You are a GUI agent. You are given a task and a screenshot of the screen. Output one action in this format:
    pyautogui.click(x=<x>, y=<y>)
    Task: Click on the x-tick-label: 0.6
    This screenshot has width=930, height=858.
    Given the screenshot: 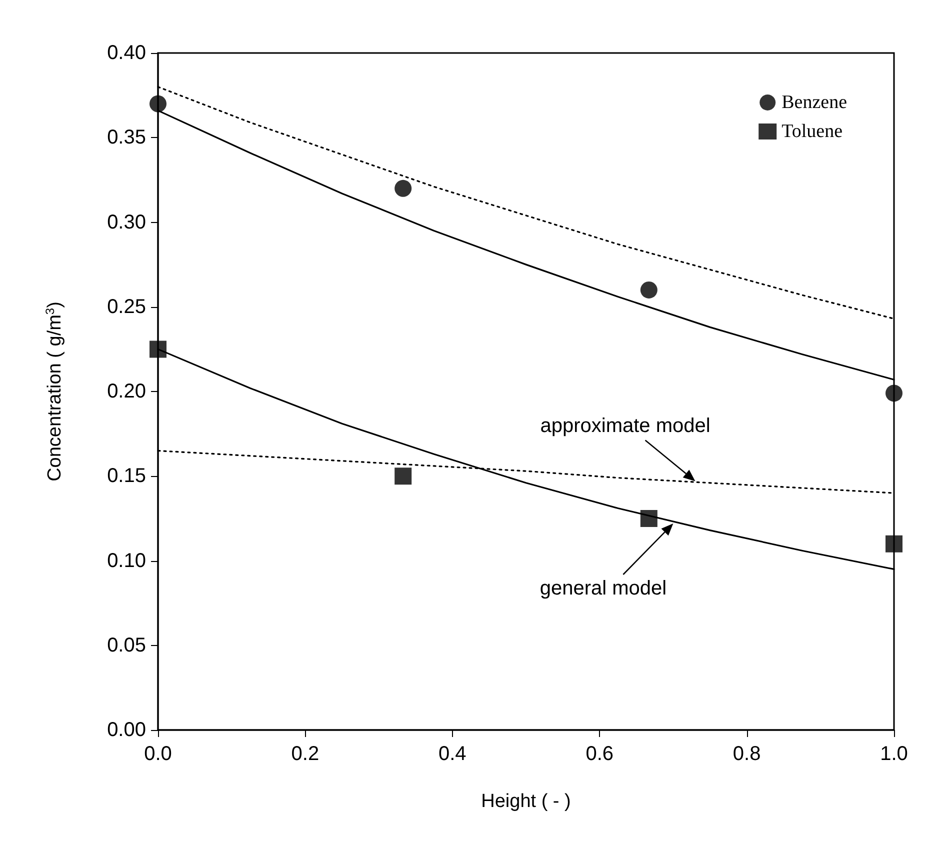 What is the action you would take?
    pyautogui.click(x=600, y=754)
    